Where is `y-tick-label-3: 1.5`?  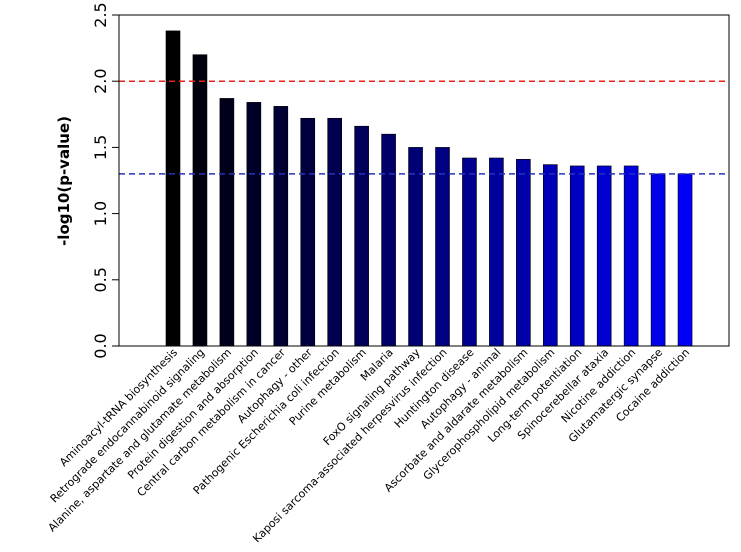 y-tick-label-3: 1.5 is located at coordinates (100, 147).